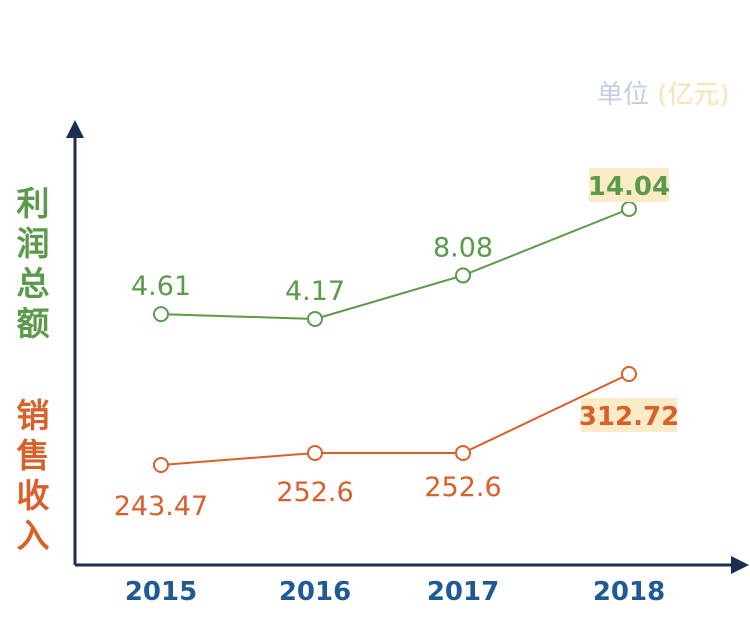  I want to click on x-tick-label: 2016, so click(315, 592).